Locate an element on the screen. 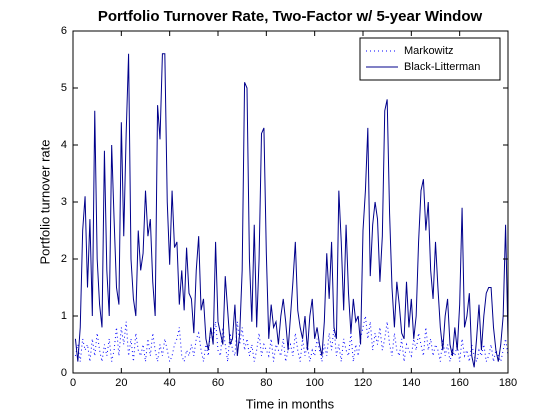 The image size is (560, 420). legend-label: Black-Litterman is located at coordinates (442, 67).